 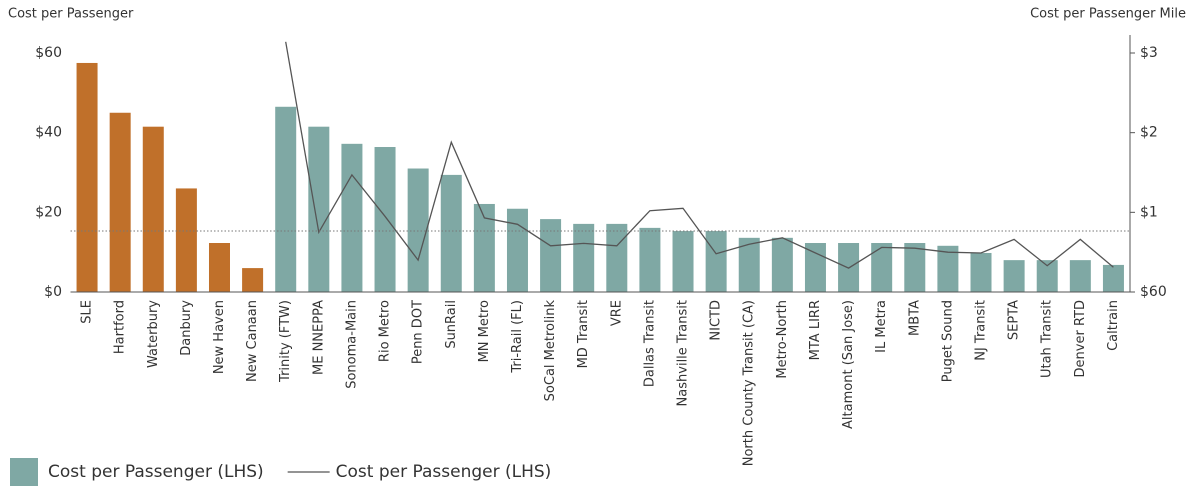 What do you see at coordinates (749, 383) in the screenshot?
I see `x-tick-label: North County Transit (CA)` at bounding box center [749, 383].